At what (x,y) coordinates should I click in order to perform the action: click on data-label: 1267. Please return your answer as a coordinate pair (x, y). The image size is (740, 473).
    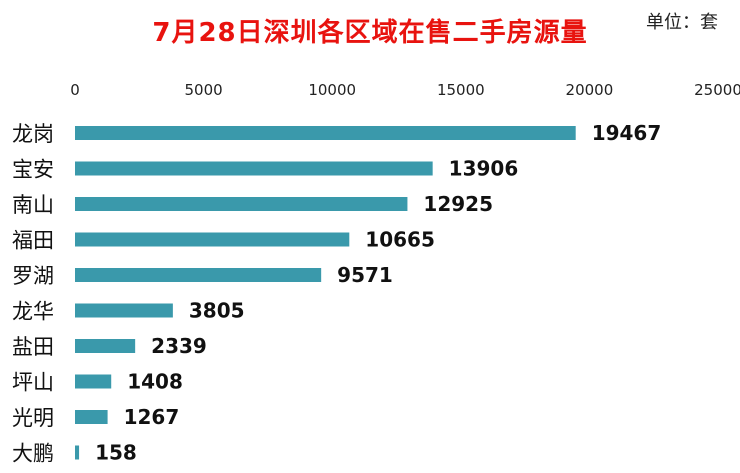
    Looking at the image, I should click on (152, 417).